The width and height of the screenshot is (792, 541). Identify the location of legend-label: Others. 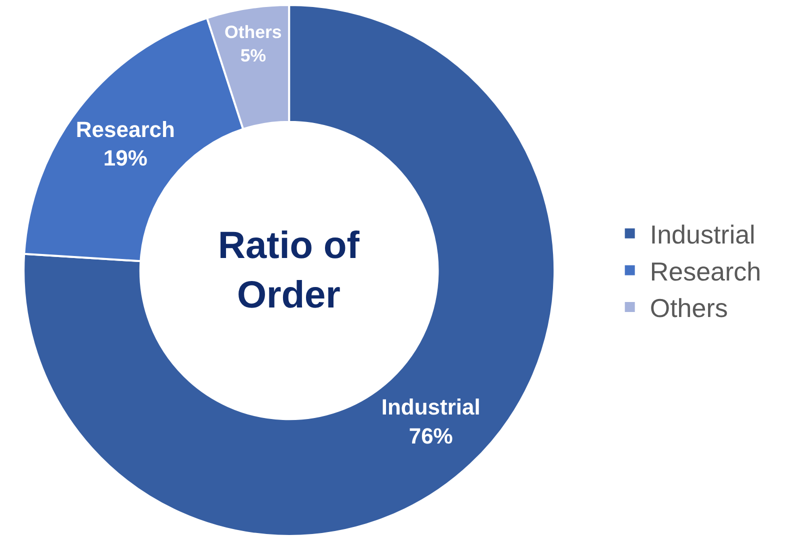
(689, 308).